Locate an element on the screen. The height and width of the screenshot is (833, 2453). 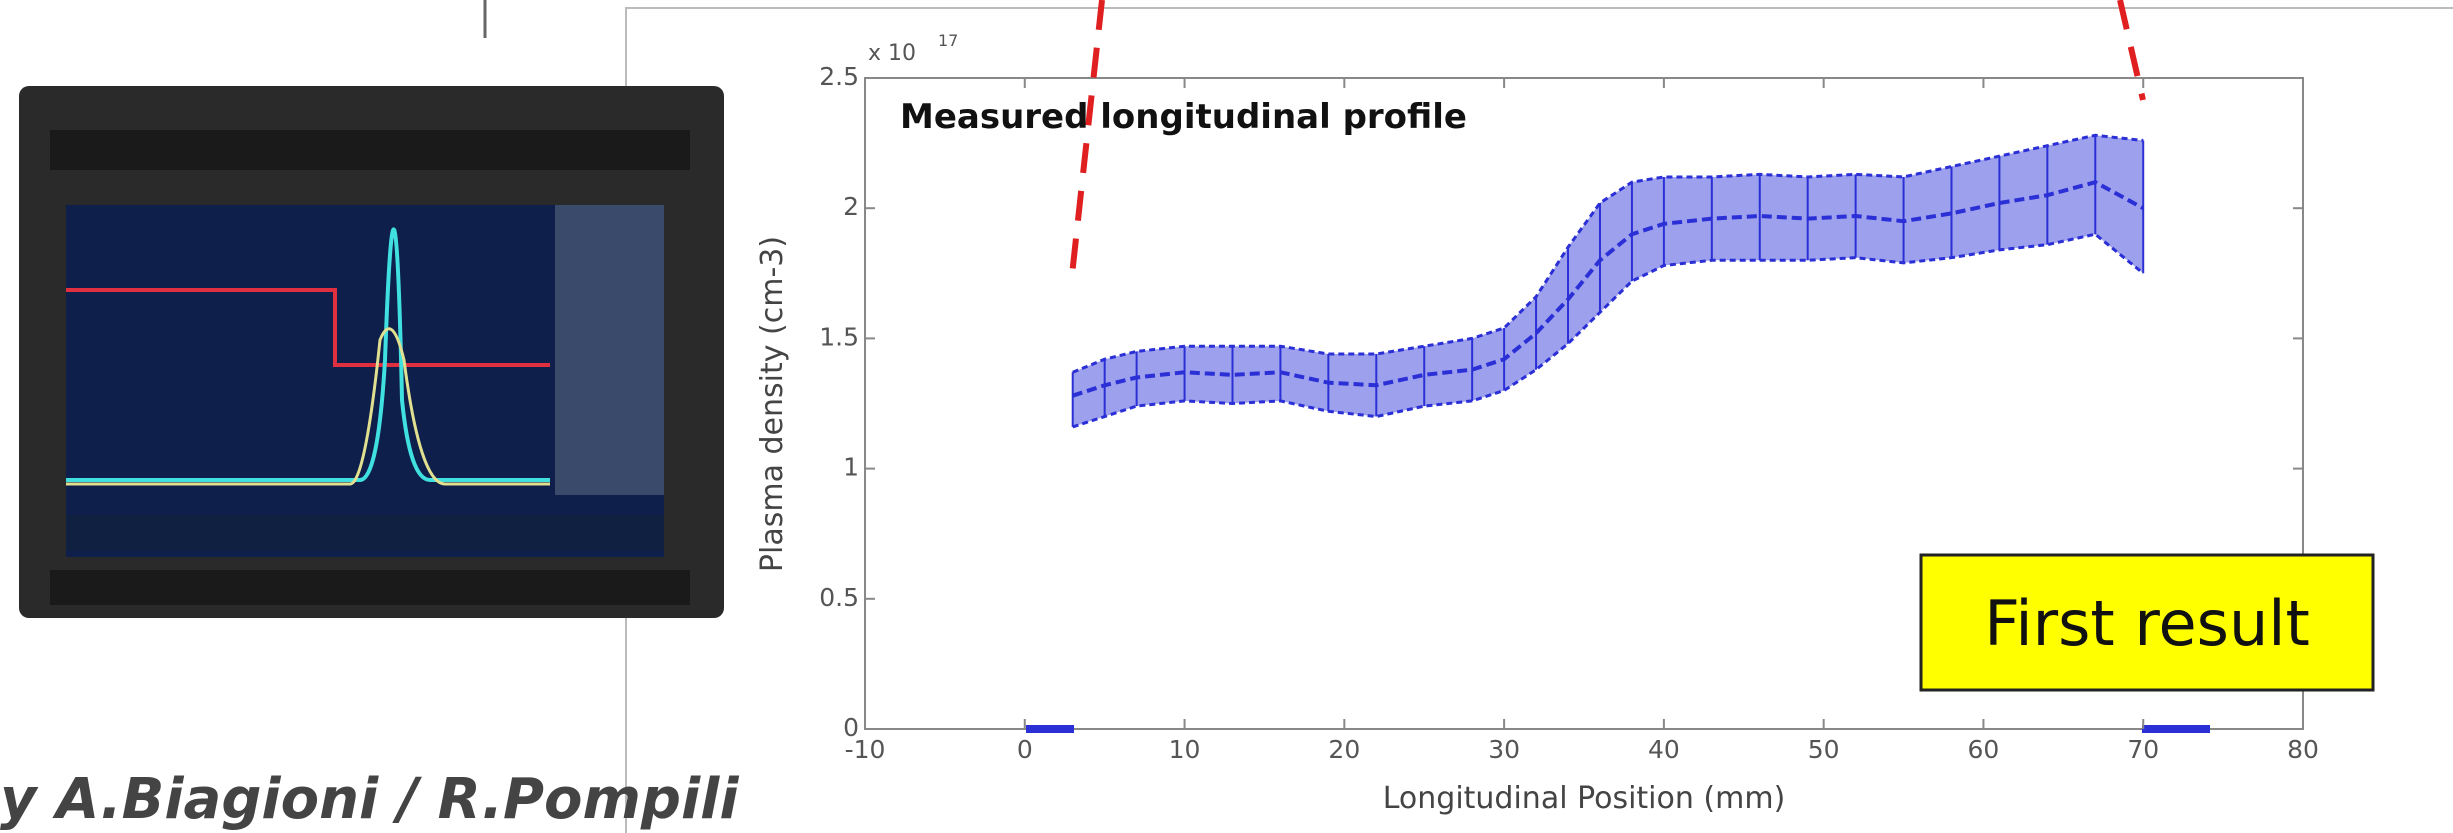
x-tick-label: -10 is located at coordinates (865, 749).